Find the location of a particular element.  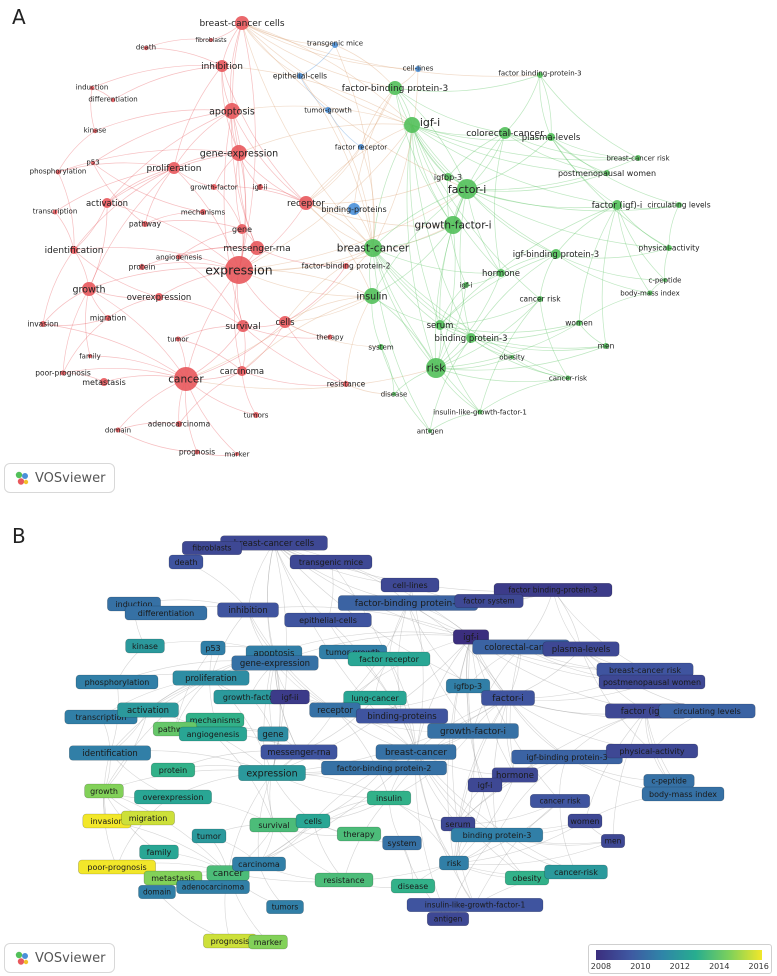

node-expression is located at coordinates (239, 270).